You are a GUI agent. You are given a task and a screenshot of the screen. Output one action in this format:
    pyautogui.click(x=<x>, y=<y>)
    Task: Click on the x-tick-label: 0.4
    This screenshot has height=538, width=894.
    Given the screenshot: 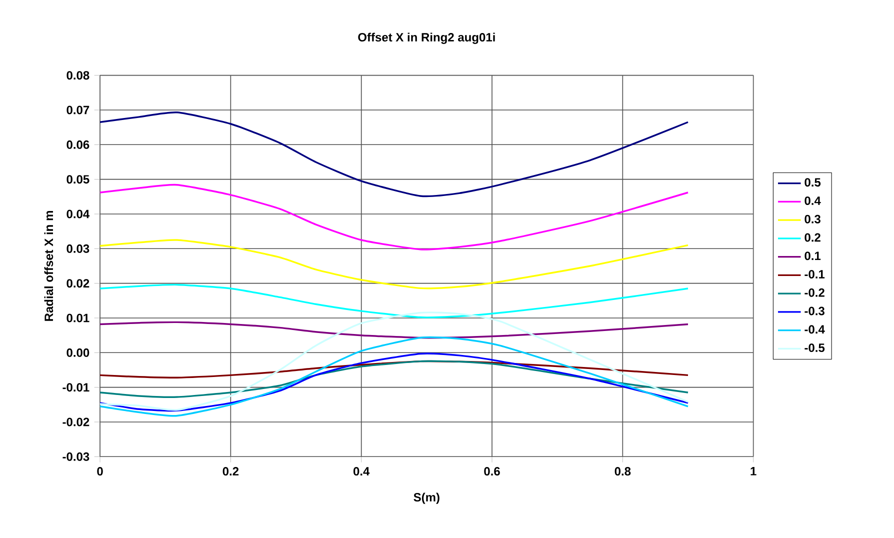 What is the action you would take?
    pyautogui.click(x=361, y=471)
    